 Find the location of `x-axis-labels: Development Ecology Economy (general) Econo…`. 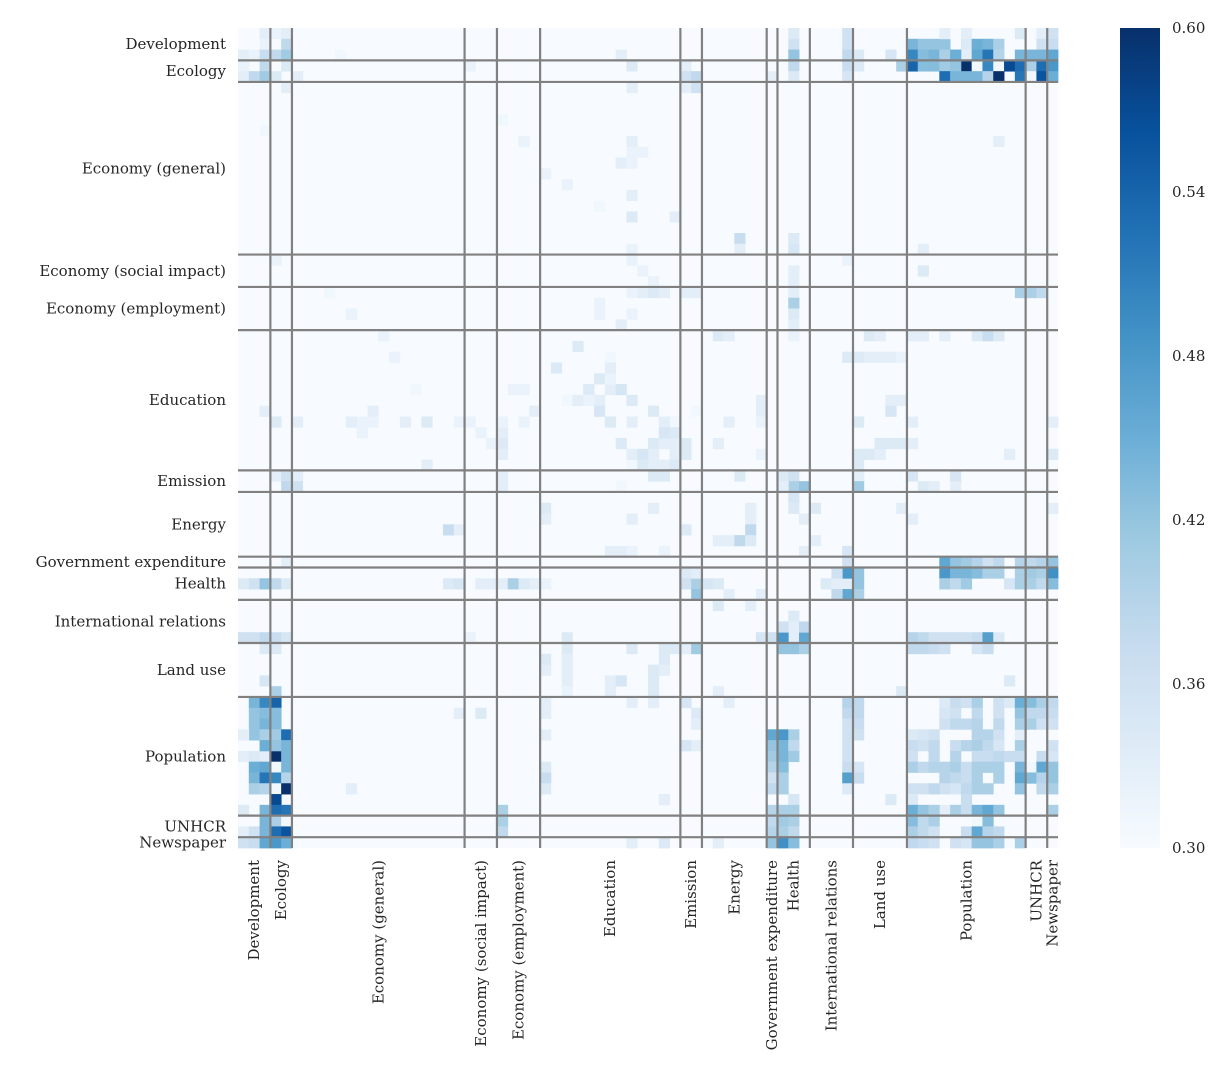

x-axis-labels: Development Ecology Economy (general) Econo… is located at coordinates (653, 954).